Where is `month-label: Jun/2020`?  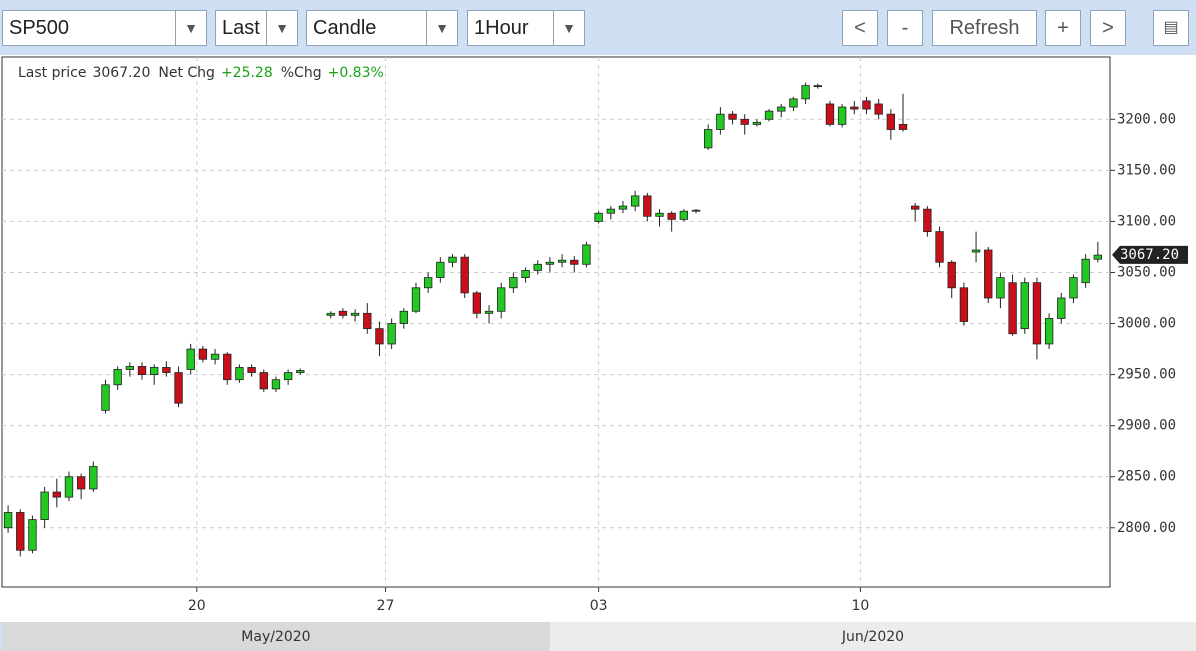
month-label: Jun/2020 is located at coordinates (872, 637).